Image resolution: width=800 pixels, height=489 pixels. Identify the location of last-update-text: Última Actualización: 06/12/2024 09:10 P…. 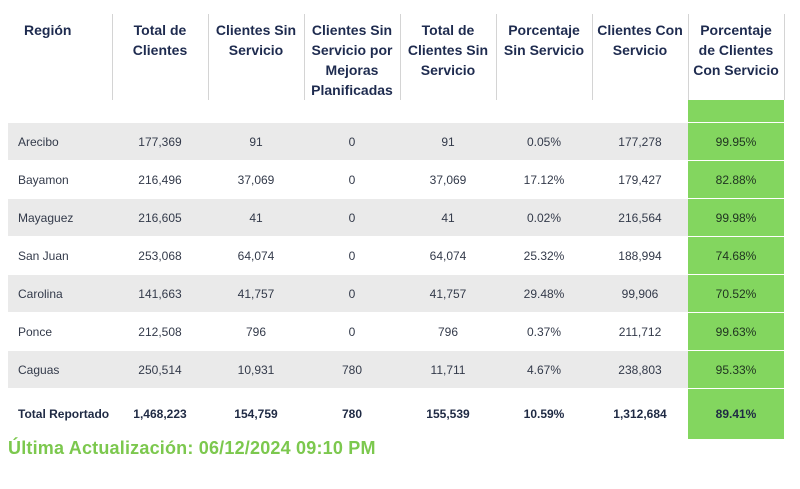
(192, 448).